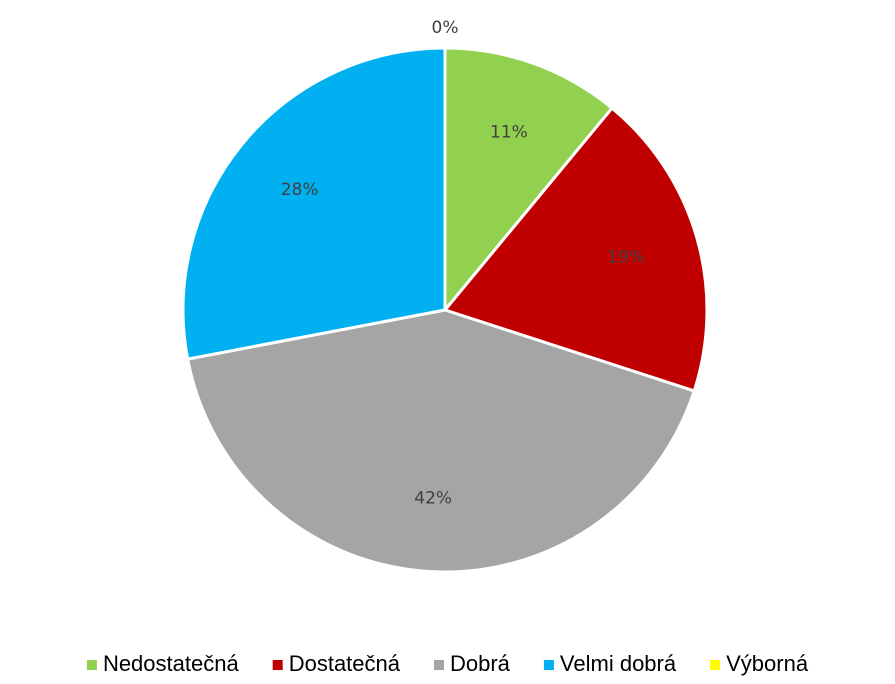  What do you see at coordinates (171, 663) in the screenshot?
I see `legend-label: Nedostatečná` at bounding box center [171, 663].